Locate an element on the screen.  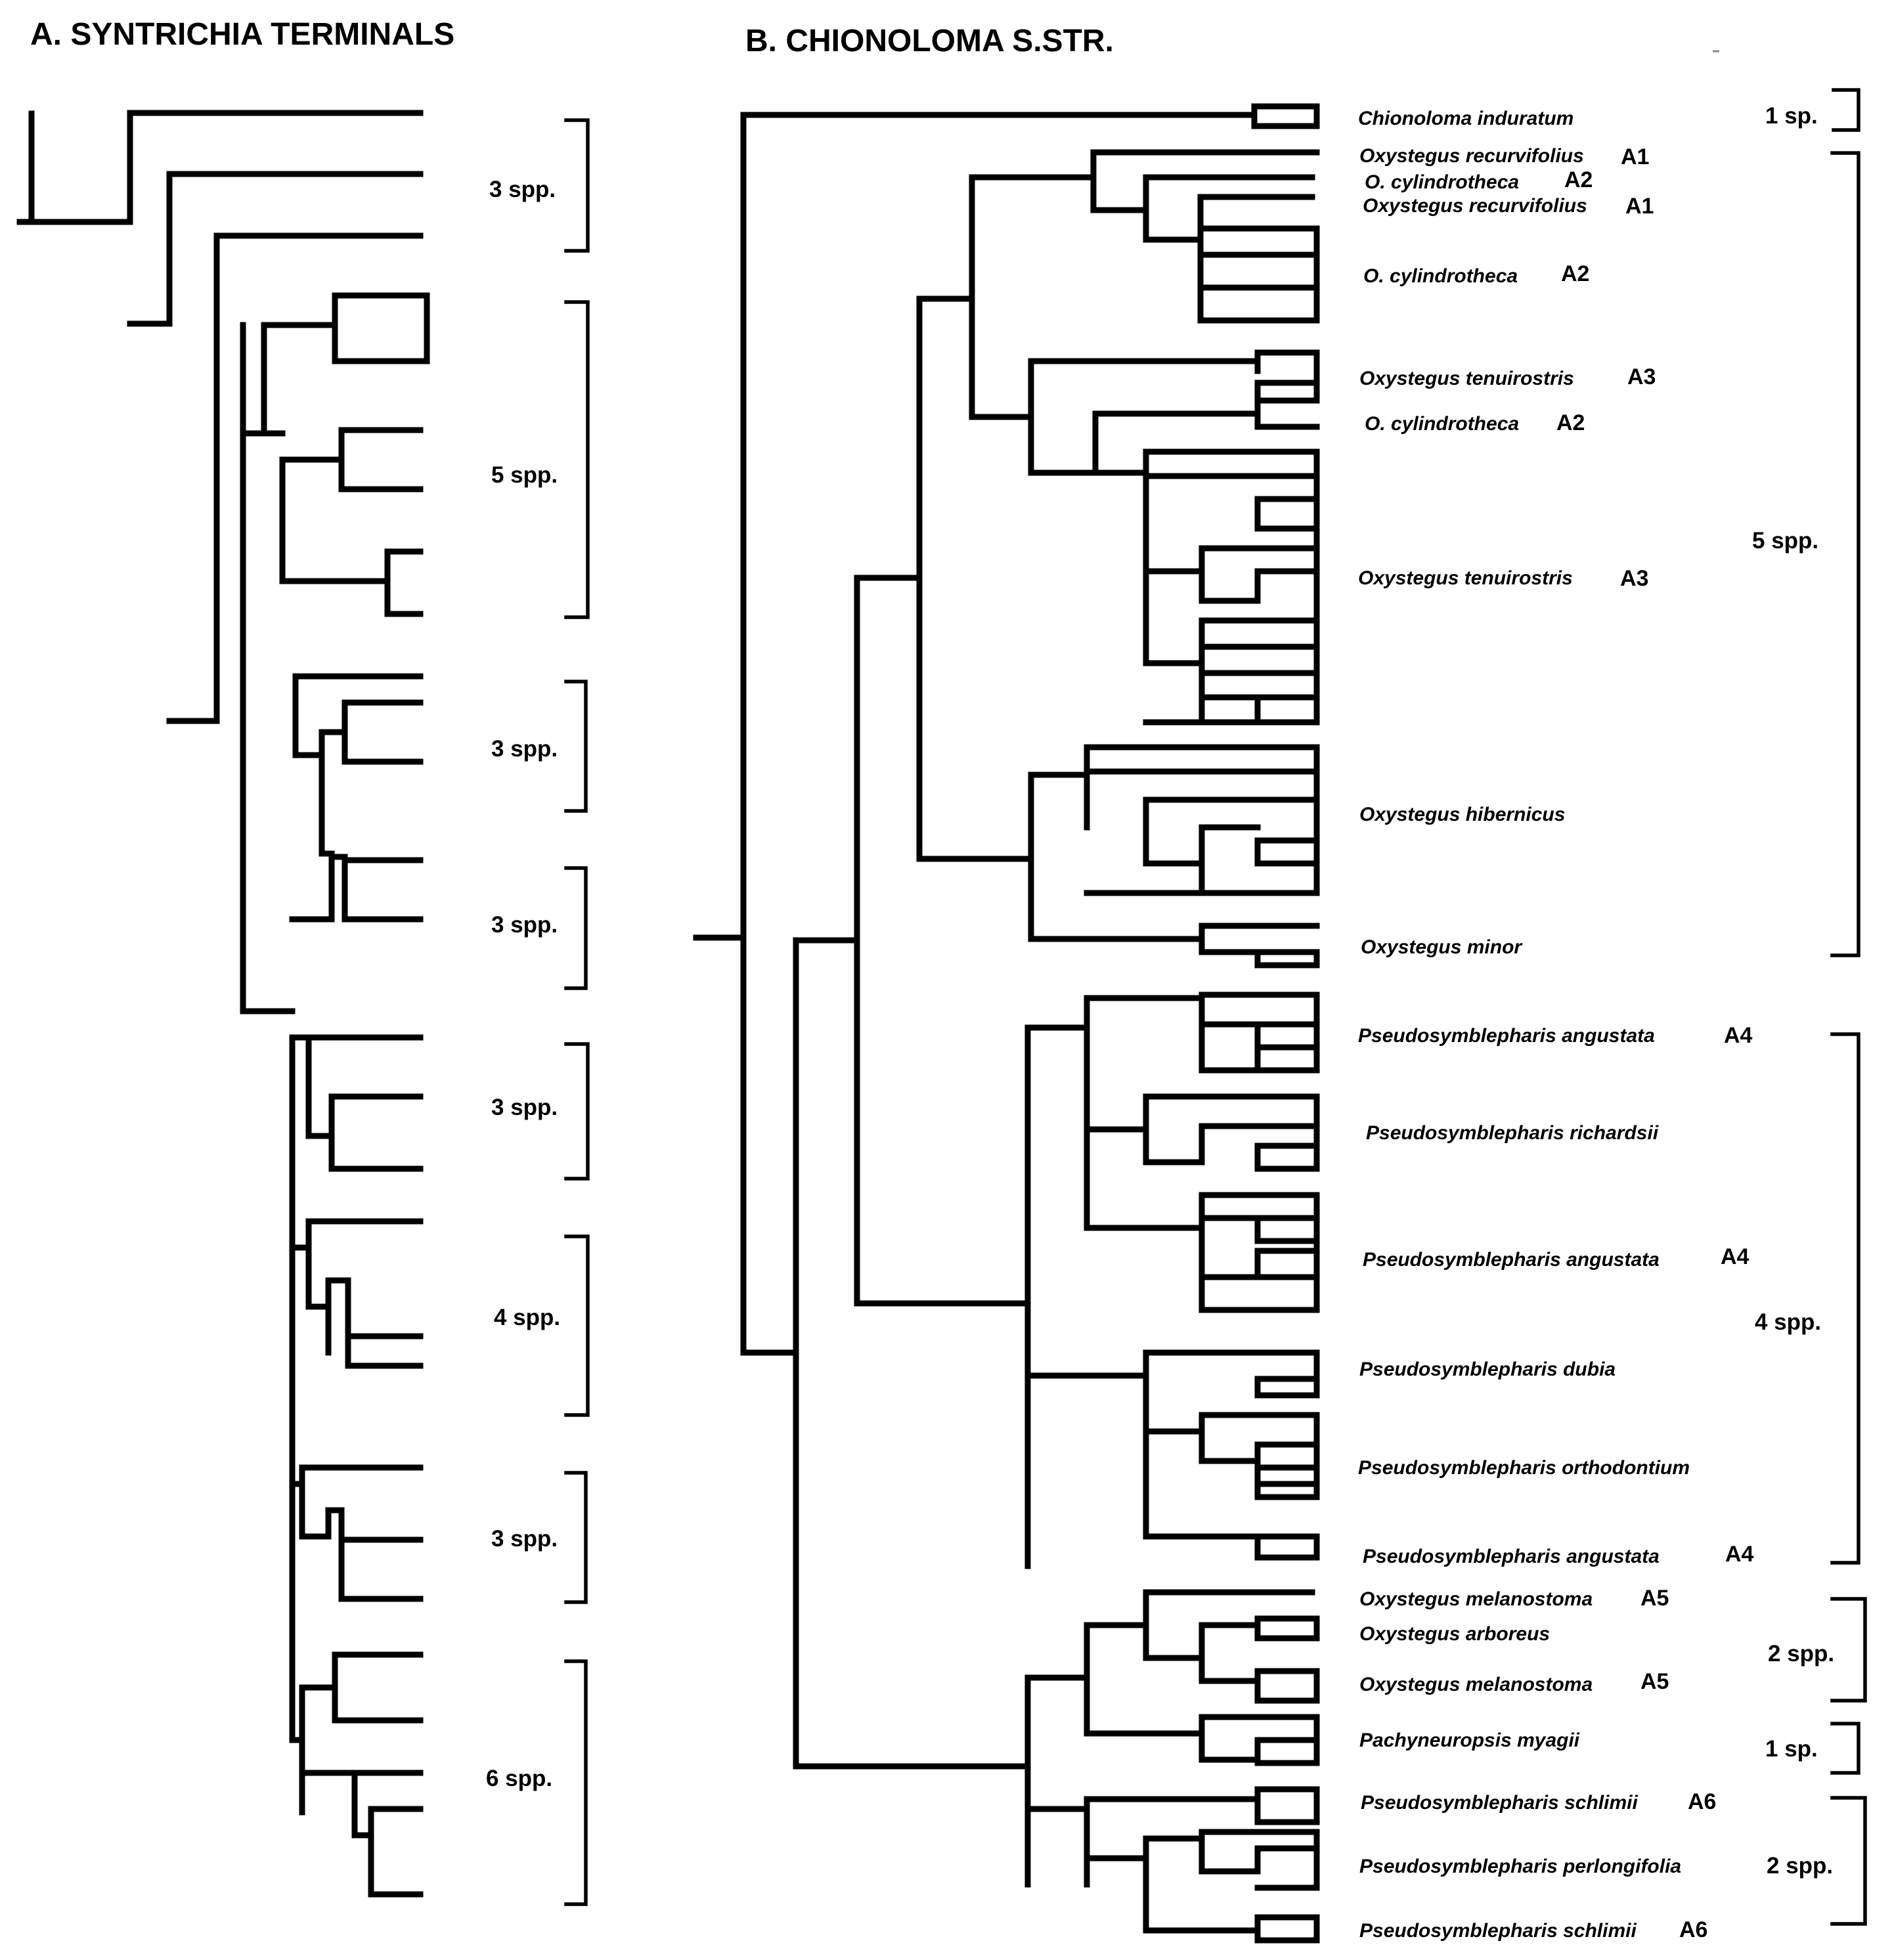
panel-b-group-3-count: 4 spp. is located at coordinates (1788, 1322).